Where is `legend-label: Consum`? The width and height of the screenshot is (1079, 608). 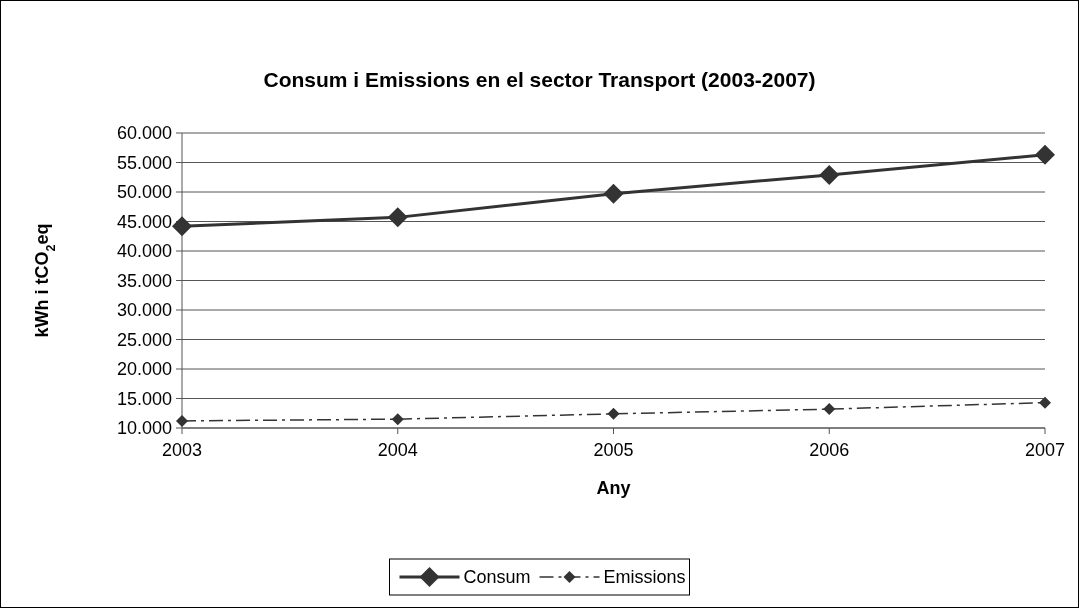 legend-label: Consum is located at coordinates (497, 577).